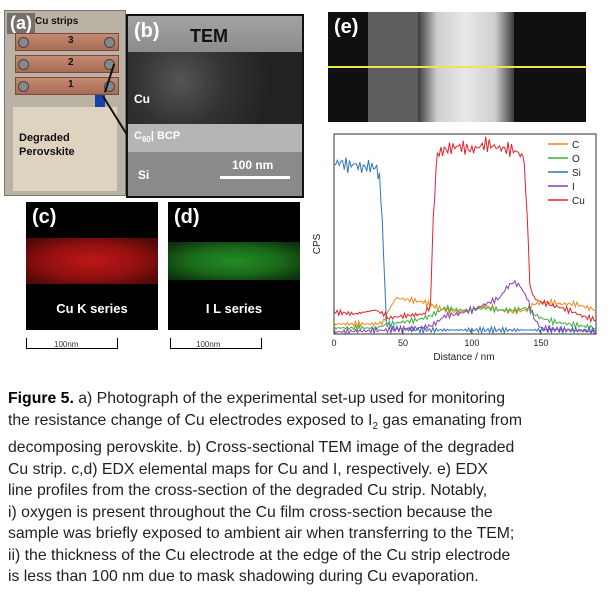 The width and height of the screenshot is (616, 608). I want to click on series-line-o, so click(465, 318).